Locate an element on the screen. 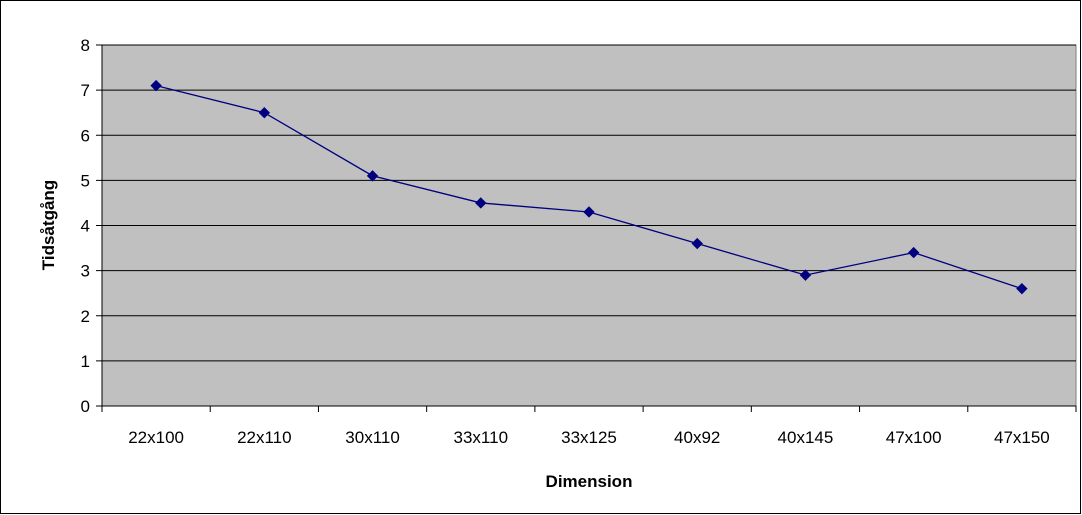 The width and height of the screenshot is (1082, 515). x-tick-label: 40x92 is located at coordinates (697, 437).